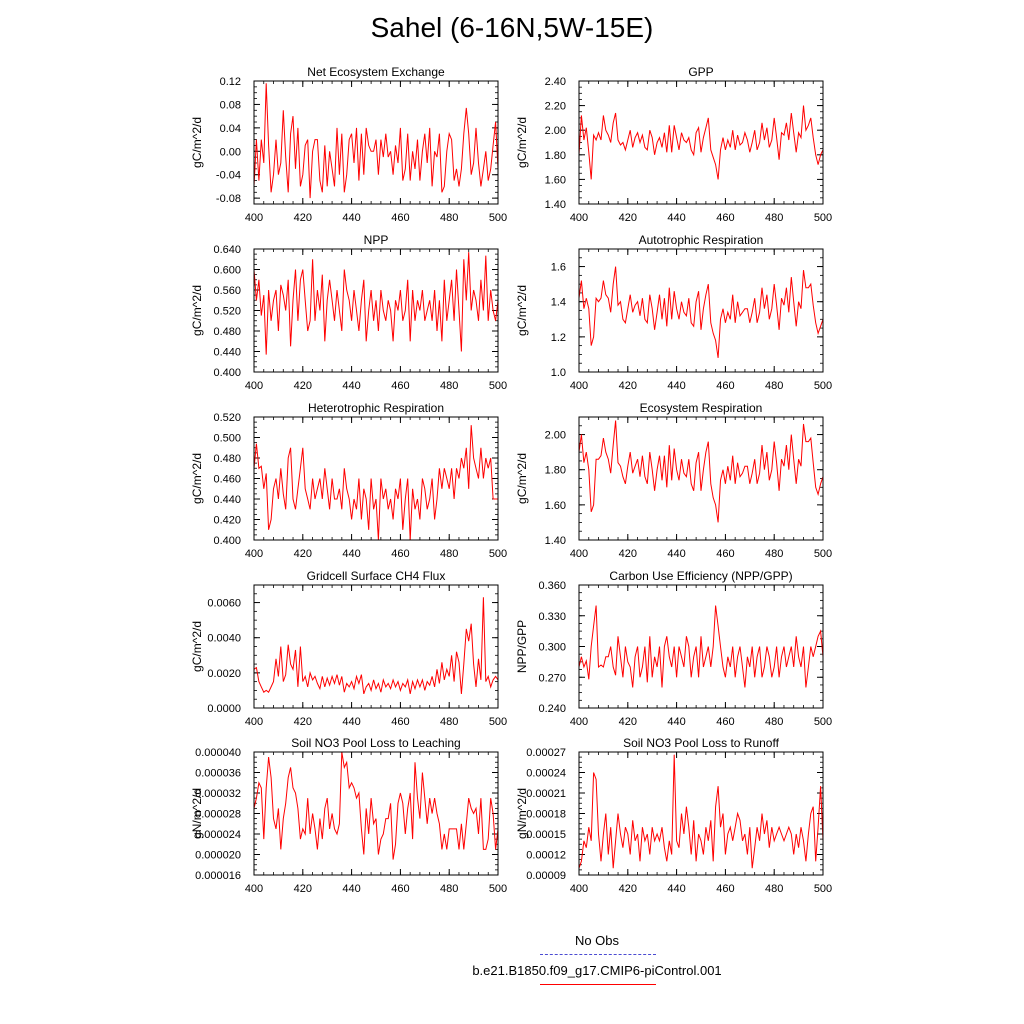 The height and width of the screenshot is (1024, 1024). Describe the element at coordinates (552, 617) in the screenshot. I see `y-tick-label: 0.330` at that location.